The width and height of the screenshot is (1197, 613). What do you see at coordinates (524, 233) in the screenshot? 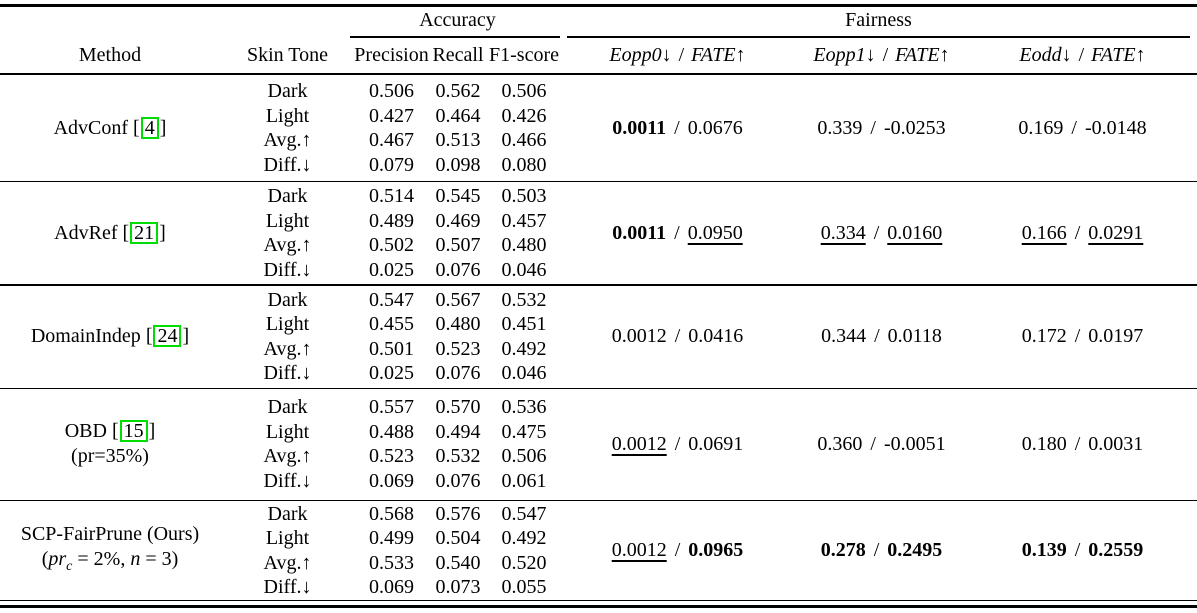
I see `f1-cell: 0.503 0.457 0.480 0.046` at bounding box center [524, 233].